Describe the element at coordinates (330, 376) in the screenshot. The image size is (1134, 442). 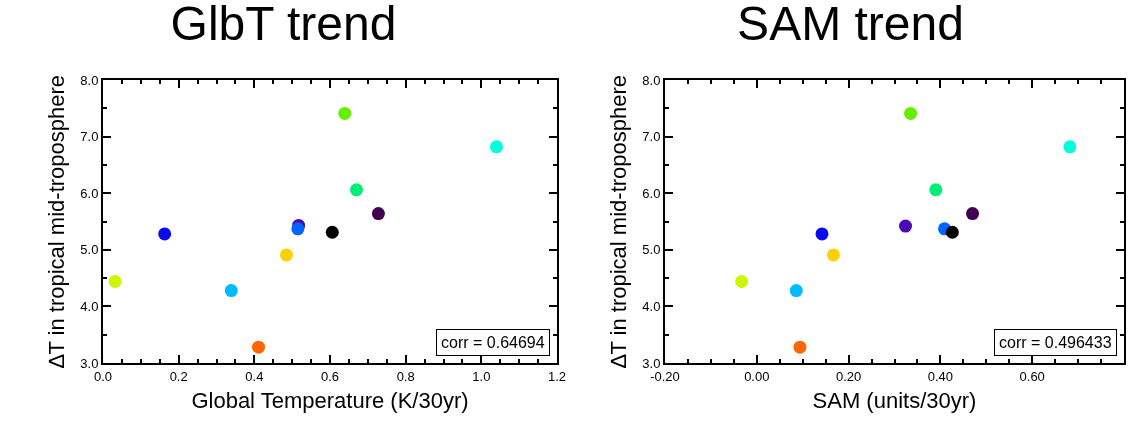
I see `x-tick-label: 0.6` at that location.